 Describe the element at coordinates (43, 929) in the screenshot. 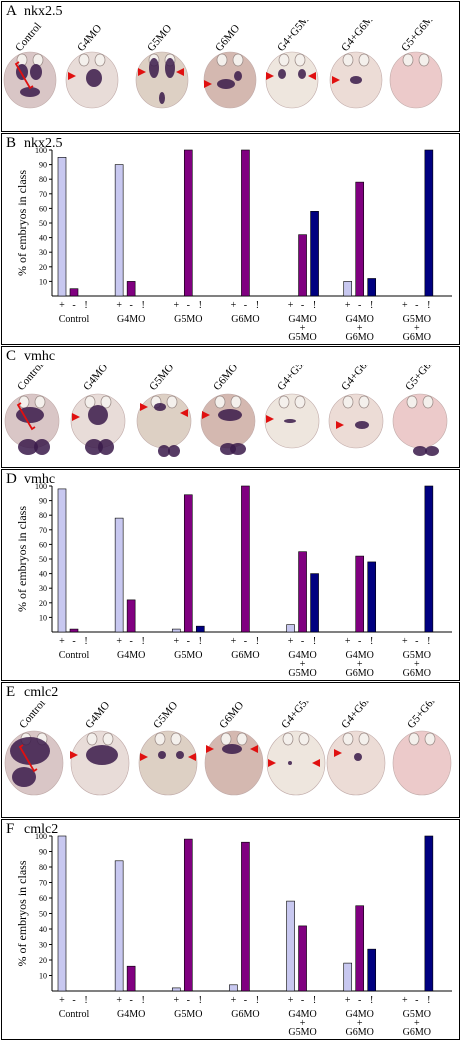

I see `y-tick-label: 40` at that location.